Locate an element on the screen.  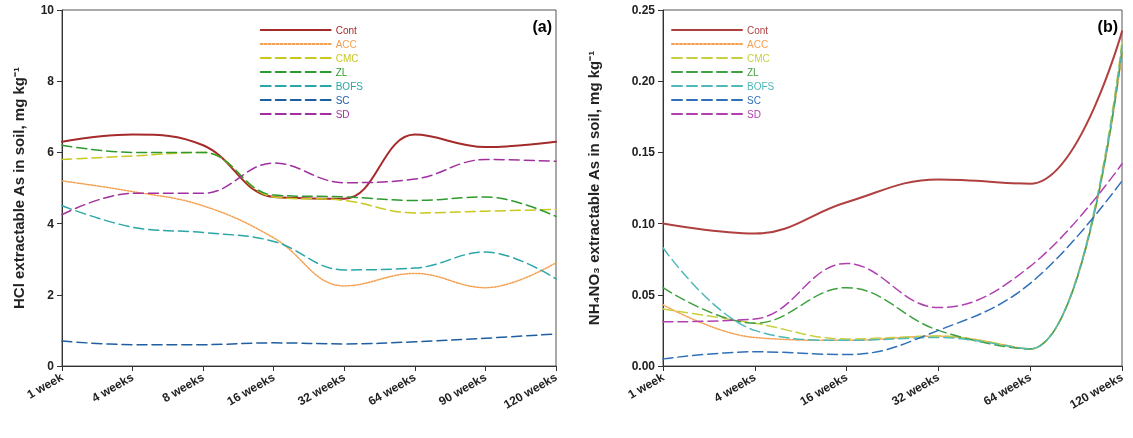
annotation: (a) is located at coordinates (542, 26).